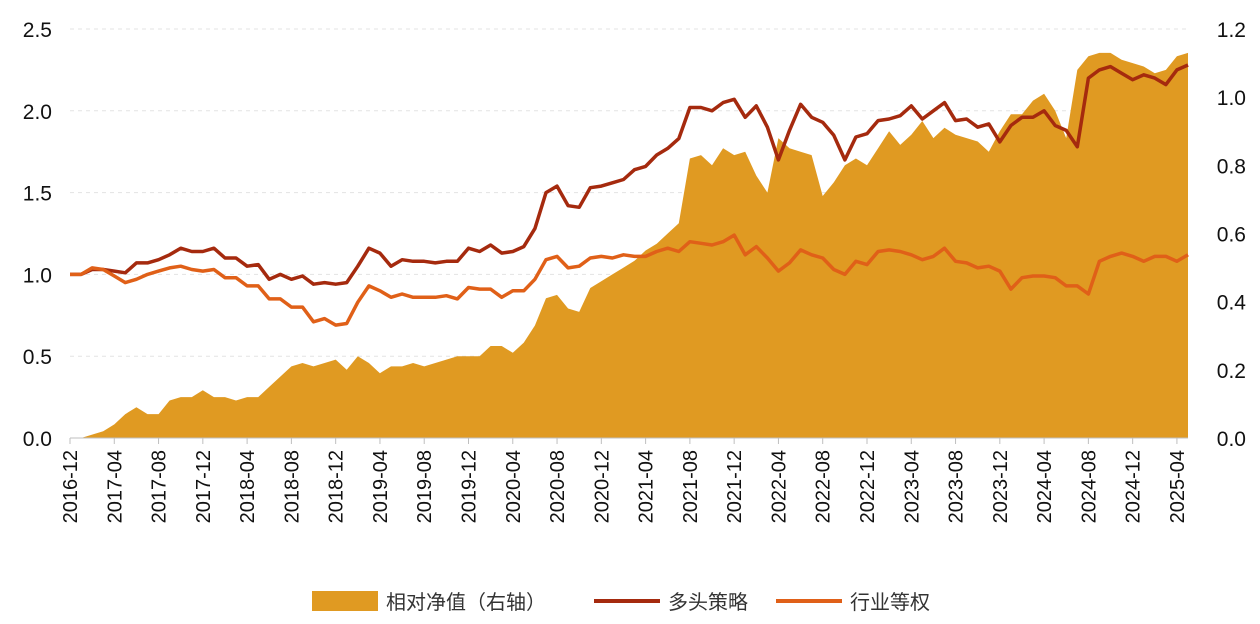  Describe the element at coordinates (1231, 371) in the screenshot. I see `right-tick-label: 0.2` at that location.